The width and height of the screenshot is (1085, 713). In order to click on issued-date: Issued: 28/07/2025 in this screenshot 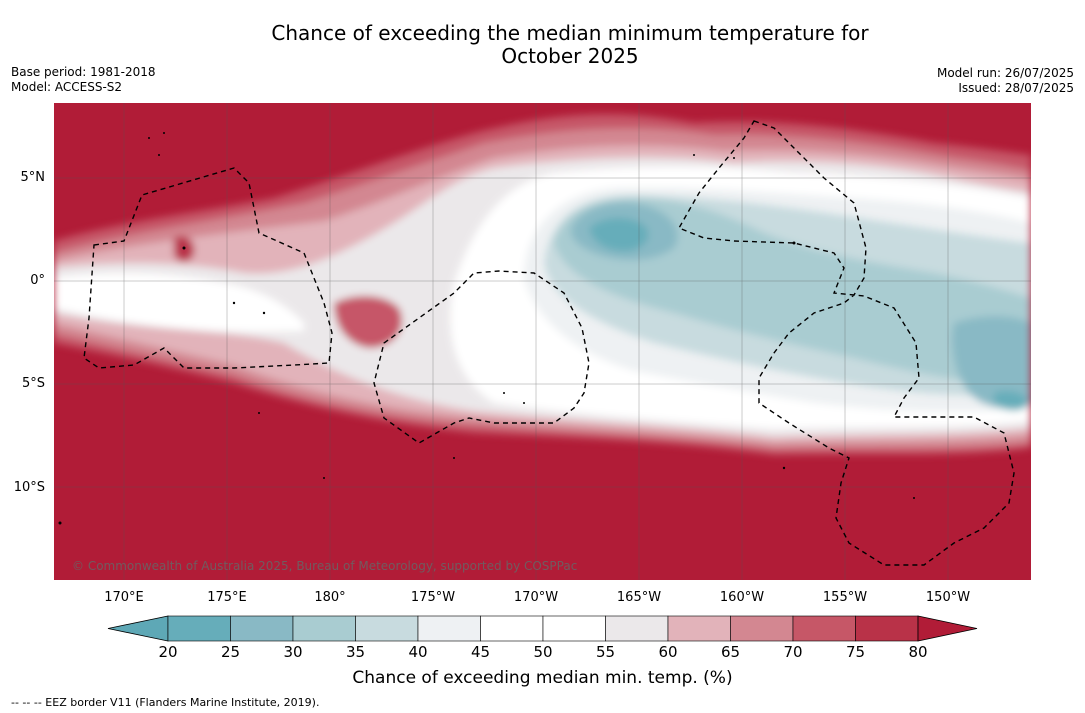, I will do `click(1016, 88)`.